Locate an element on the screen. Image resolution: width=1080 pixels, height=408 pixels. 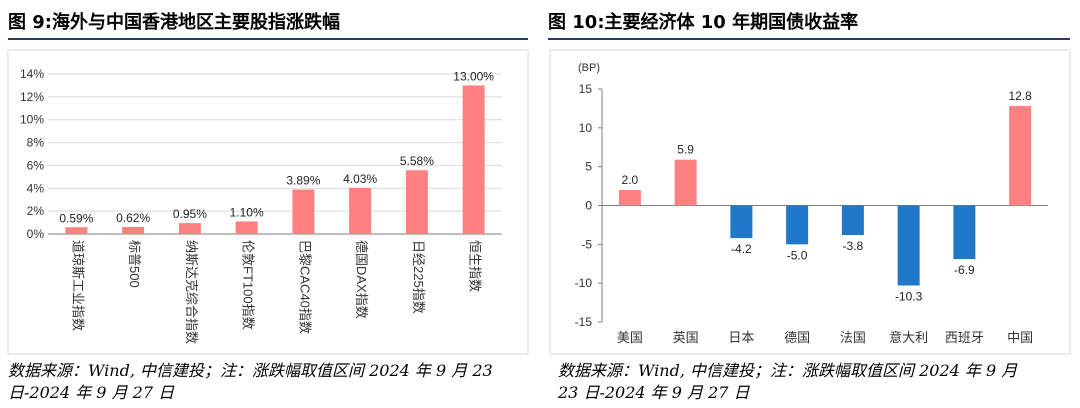
right-title-rule is located at coordinates (809, 39).